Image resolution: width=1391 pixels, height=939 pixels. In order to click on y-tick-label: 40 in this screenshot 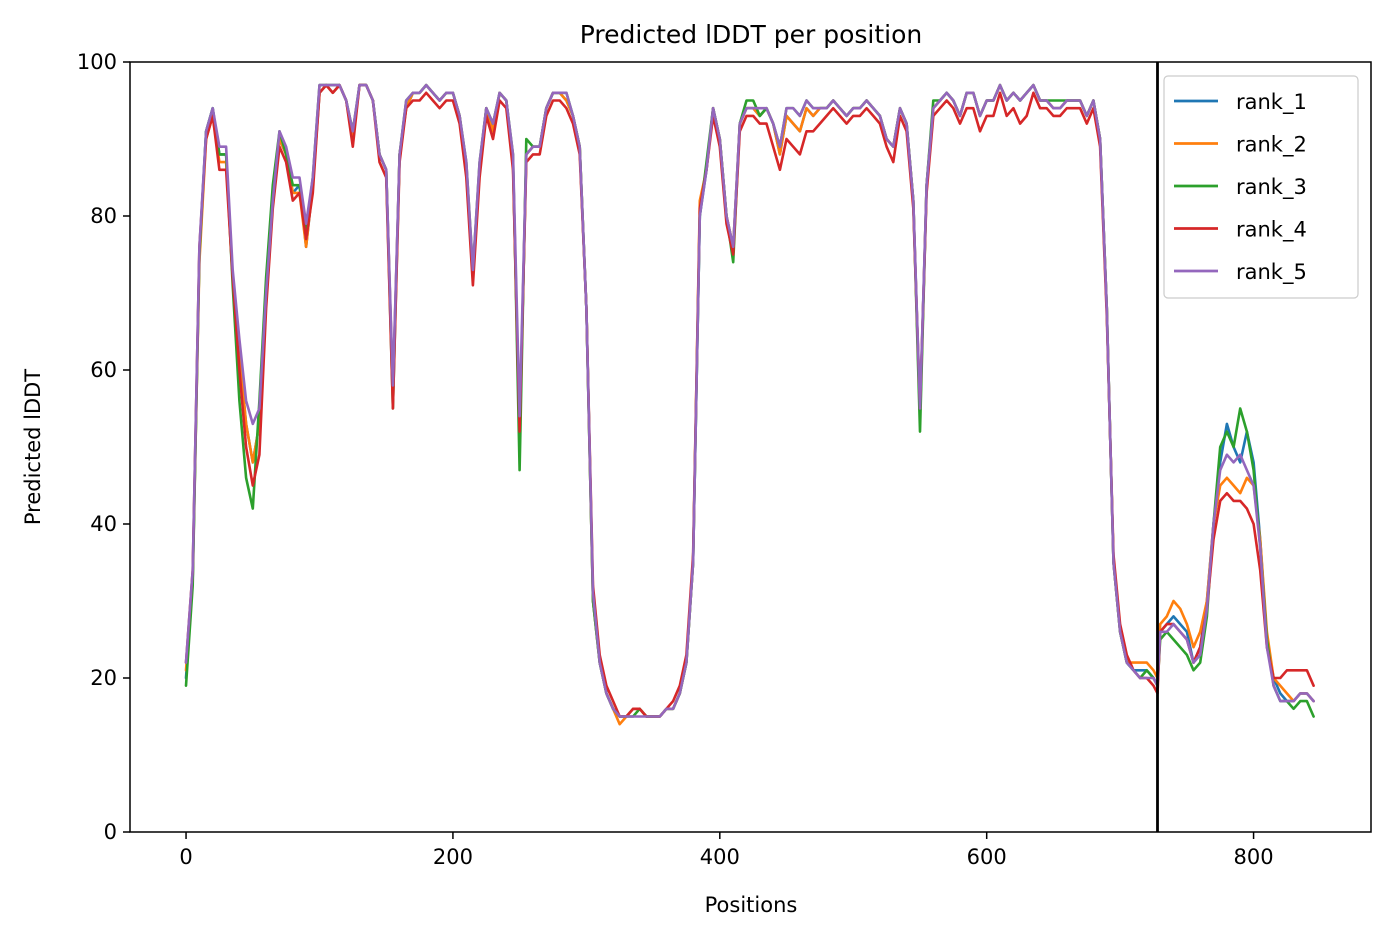, I will do `click(103, 524)`.